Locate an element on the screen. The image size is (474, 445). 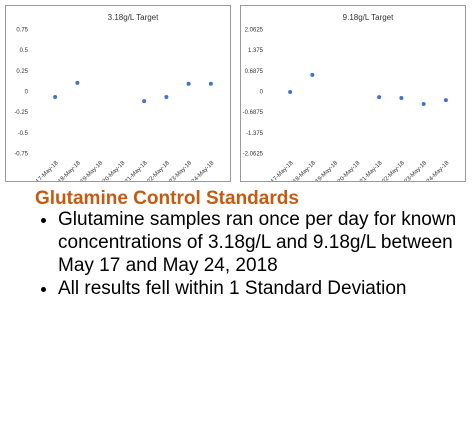
y-tick-label: -1.375 is located at coordinates (255, 134).